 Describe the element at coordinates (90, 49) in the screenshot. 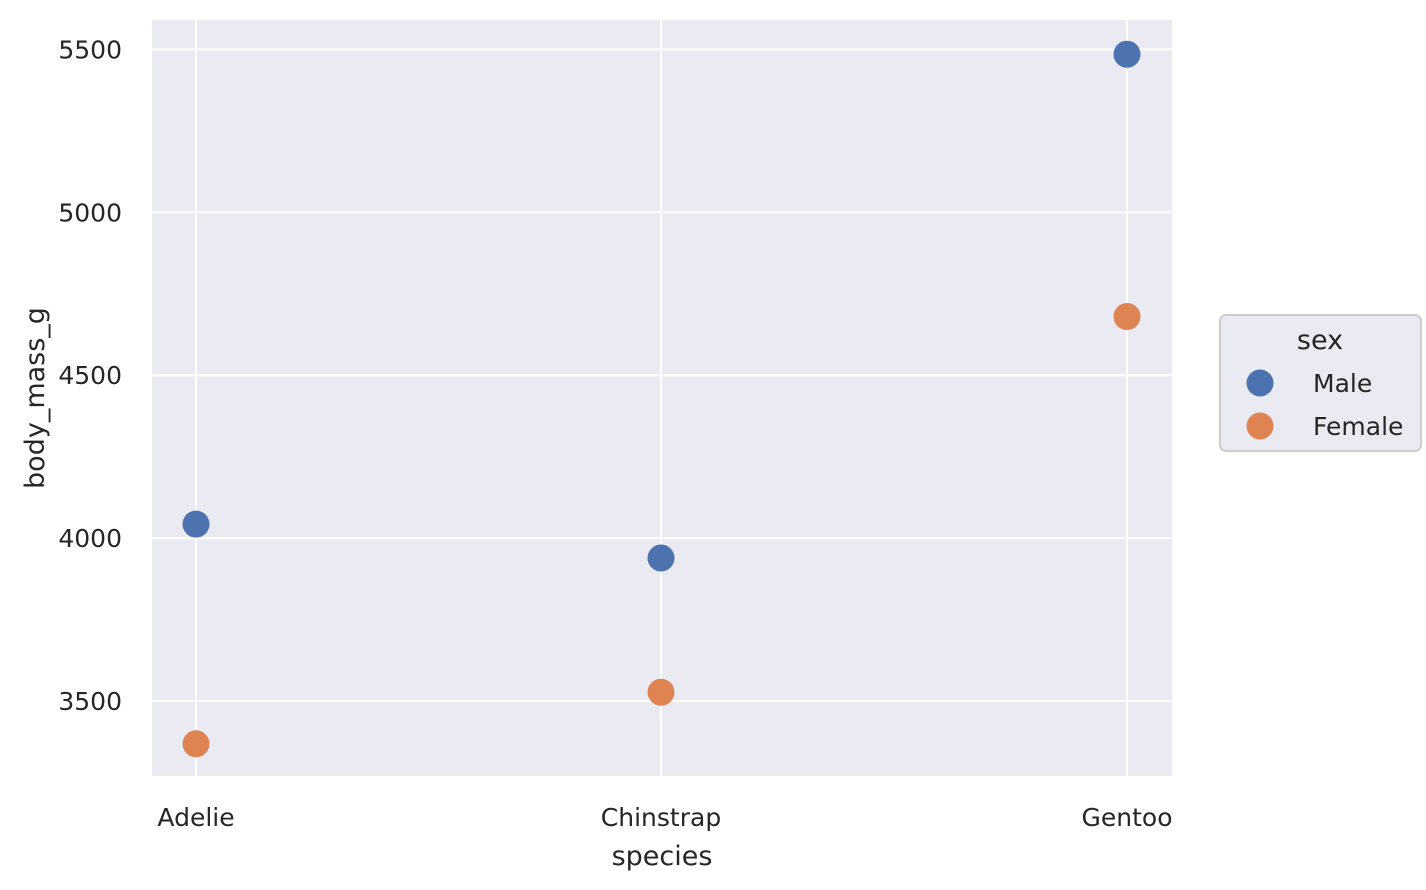

I see `y-tick-label: 5500` at that location.